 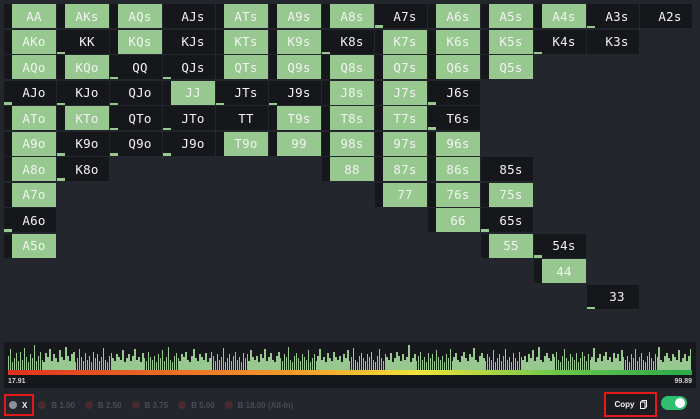 What do you see at coordinates (83, 16) in the screenshot?
I see `hand-cell-aks: AKs` at bounding box center [83, 16].